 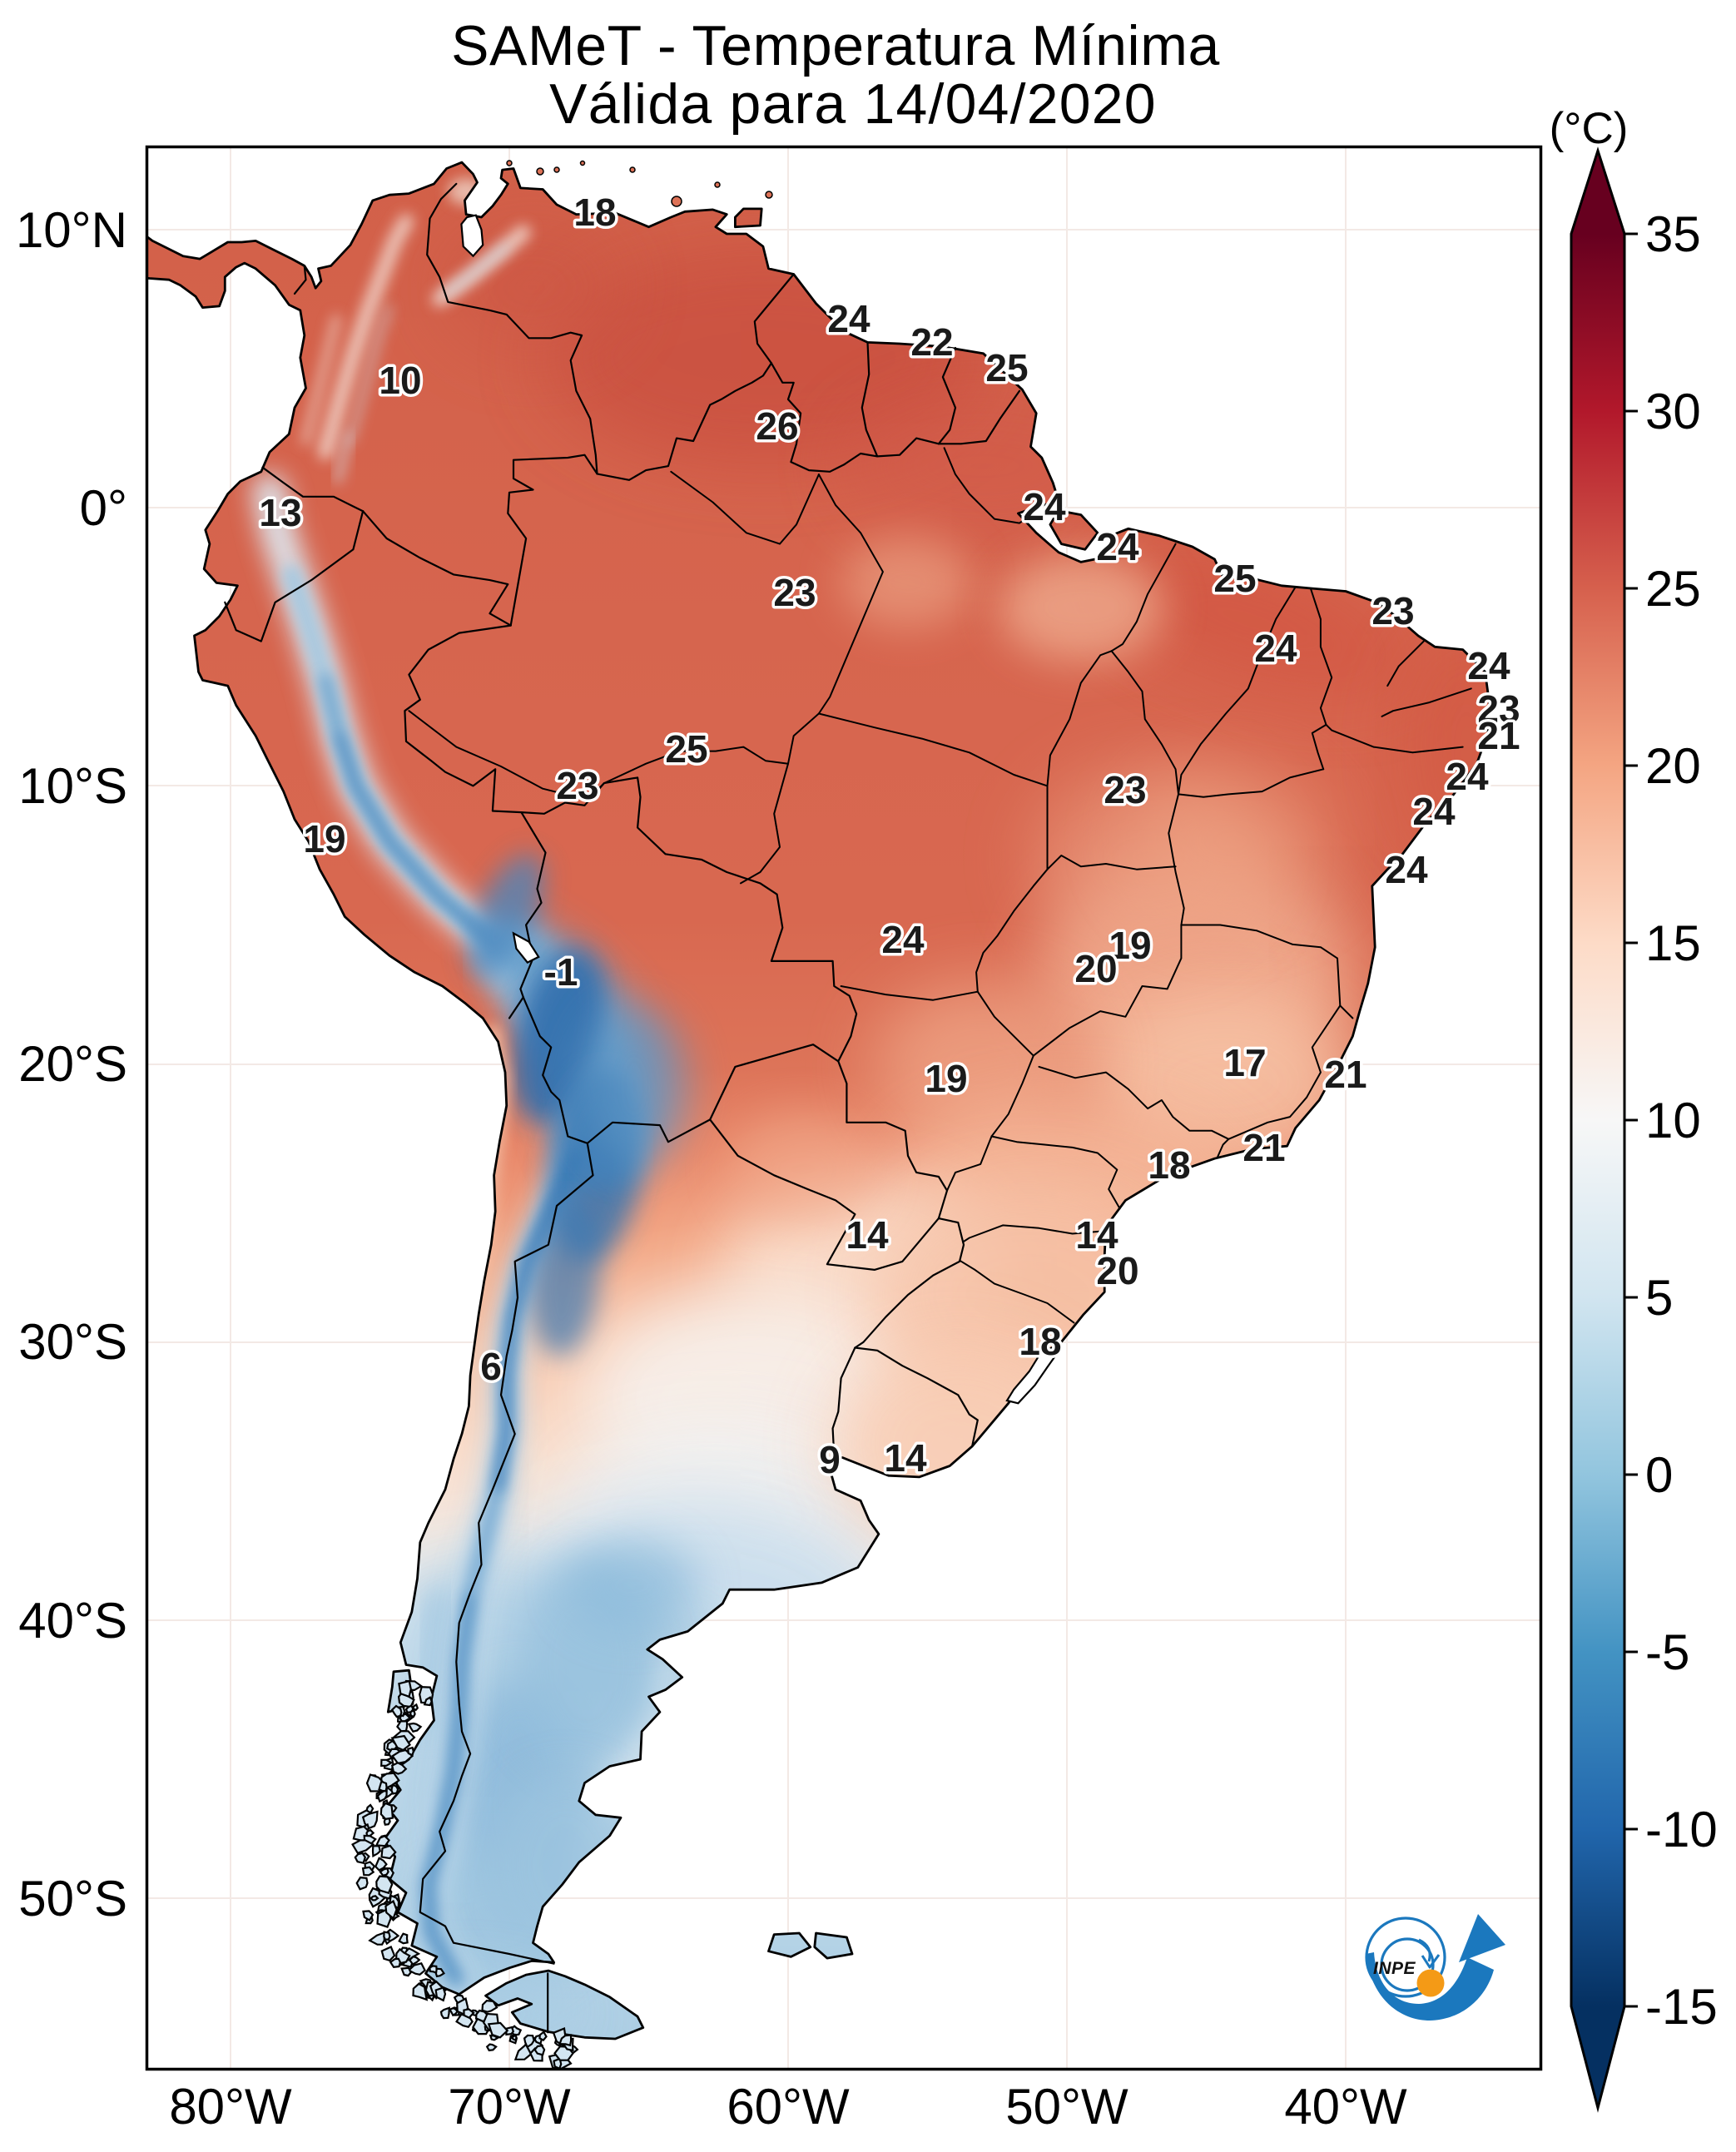 What do you see at coordinates (1345, 2107) in the screenshot?
I see `svg-text: 40°W` at bounding box center [1345, 2107].